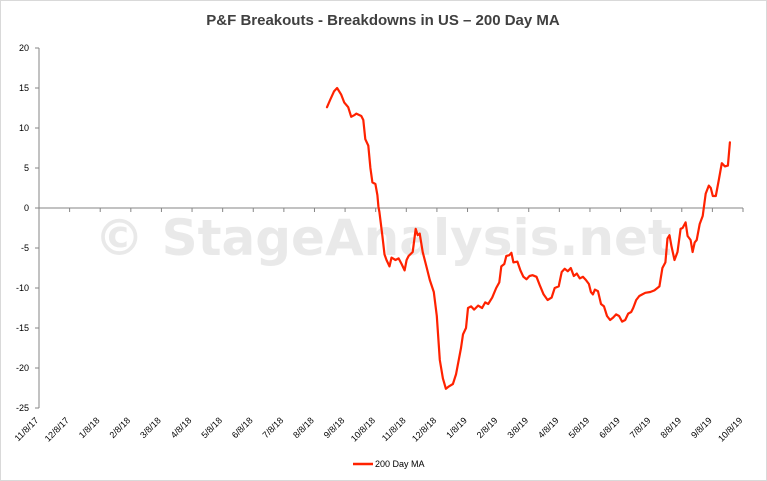 Image resolution: width=767 pixels, height=481 pixels. Describe the element at coordinates (303, 427) in the screenshot. I see `x-tick-label: 8/8/18` at that location.